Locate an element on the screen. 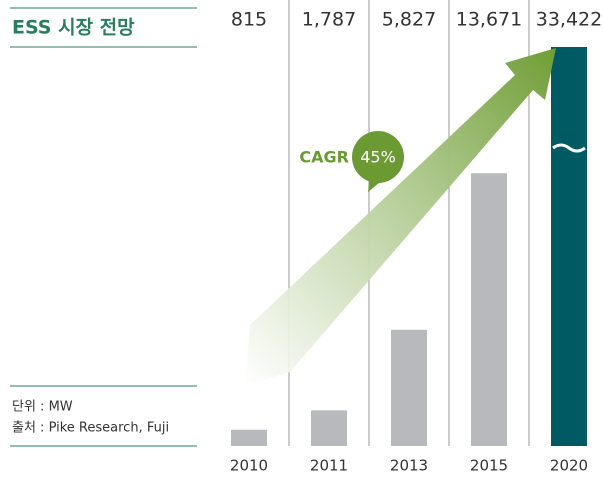 The height and width of the screenshot is (478, 603). x-tick-label: 2011 is located at coordinates (329, 466).